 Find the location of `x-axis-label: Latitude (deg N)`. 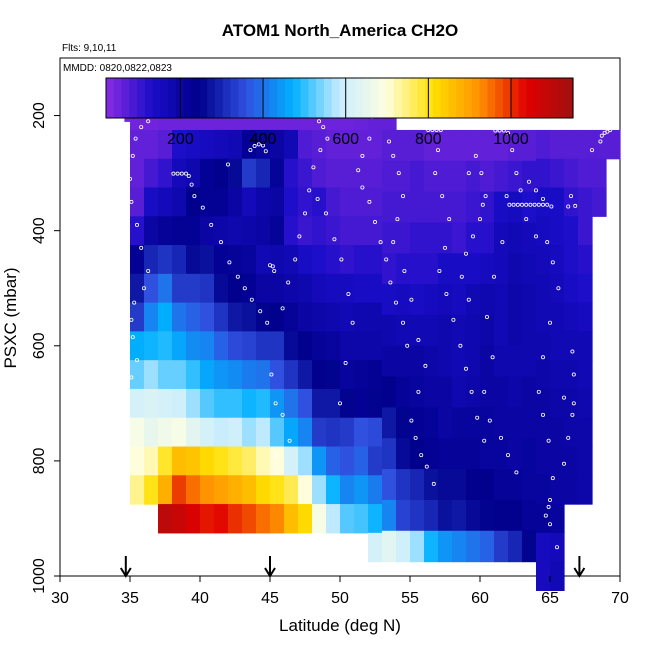

x-axis-label: Latitude (deg N) is located at coordinates (340, 625).